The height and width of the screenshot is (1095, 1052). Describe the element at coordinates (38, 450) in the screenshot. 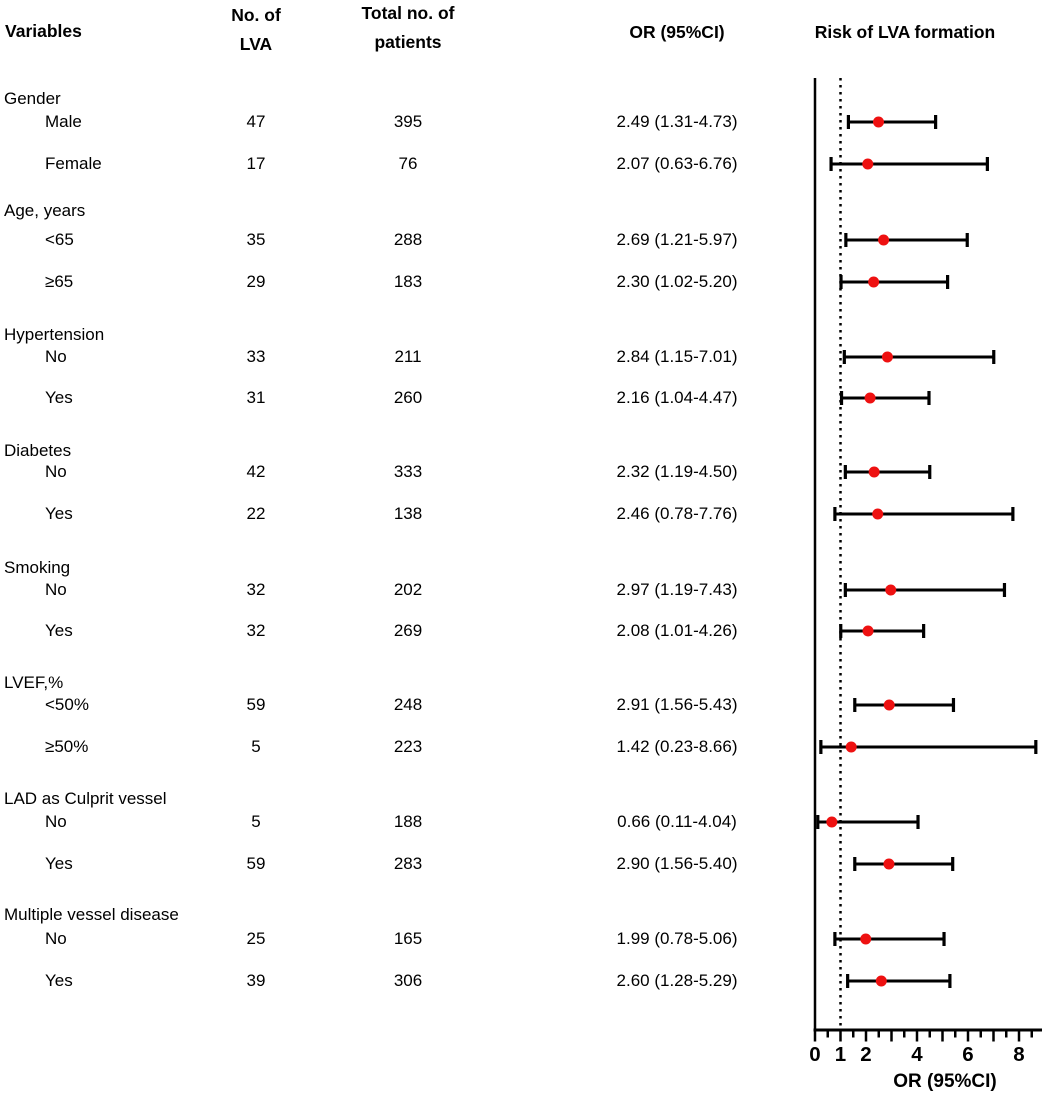

I see `group-label: Diabetes` at that location.